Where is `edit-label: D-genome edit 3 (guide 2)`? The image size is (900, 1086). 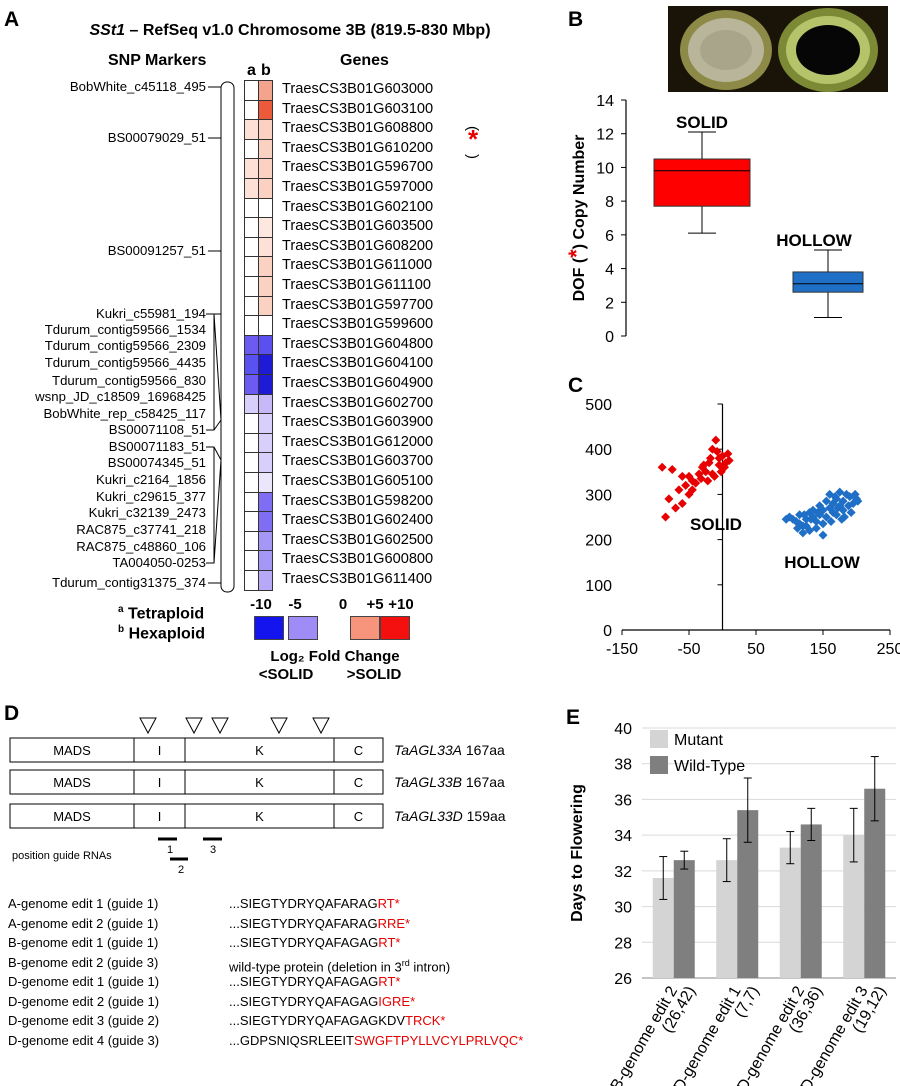 edit-label: D-genome edit 3 (guide 2) is located at coordinates (84, 1020).